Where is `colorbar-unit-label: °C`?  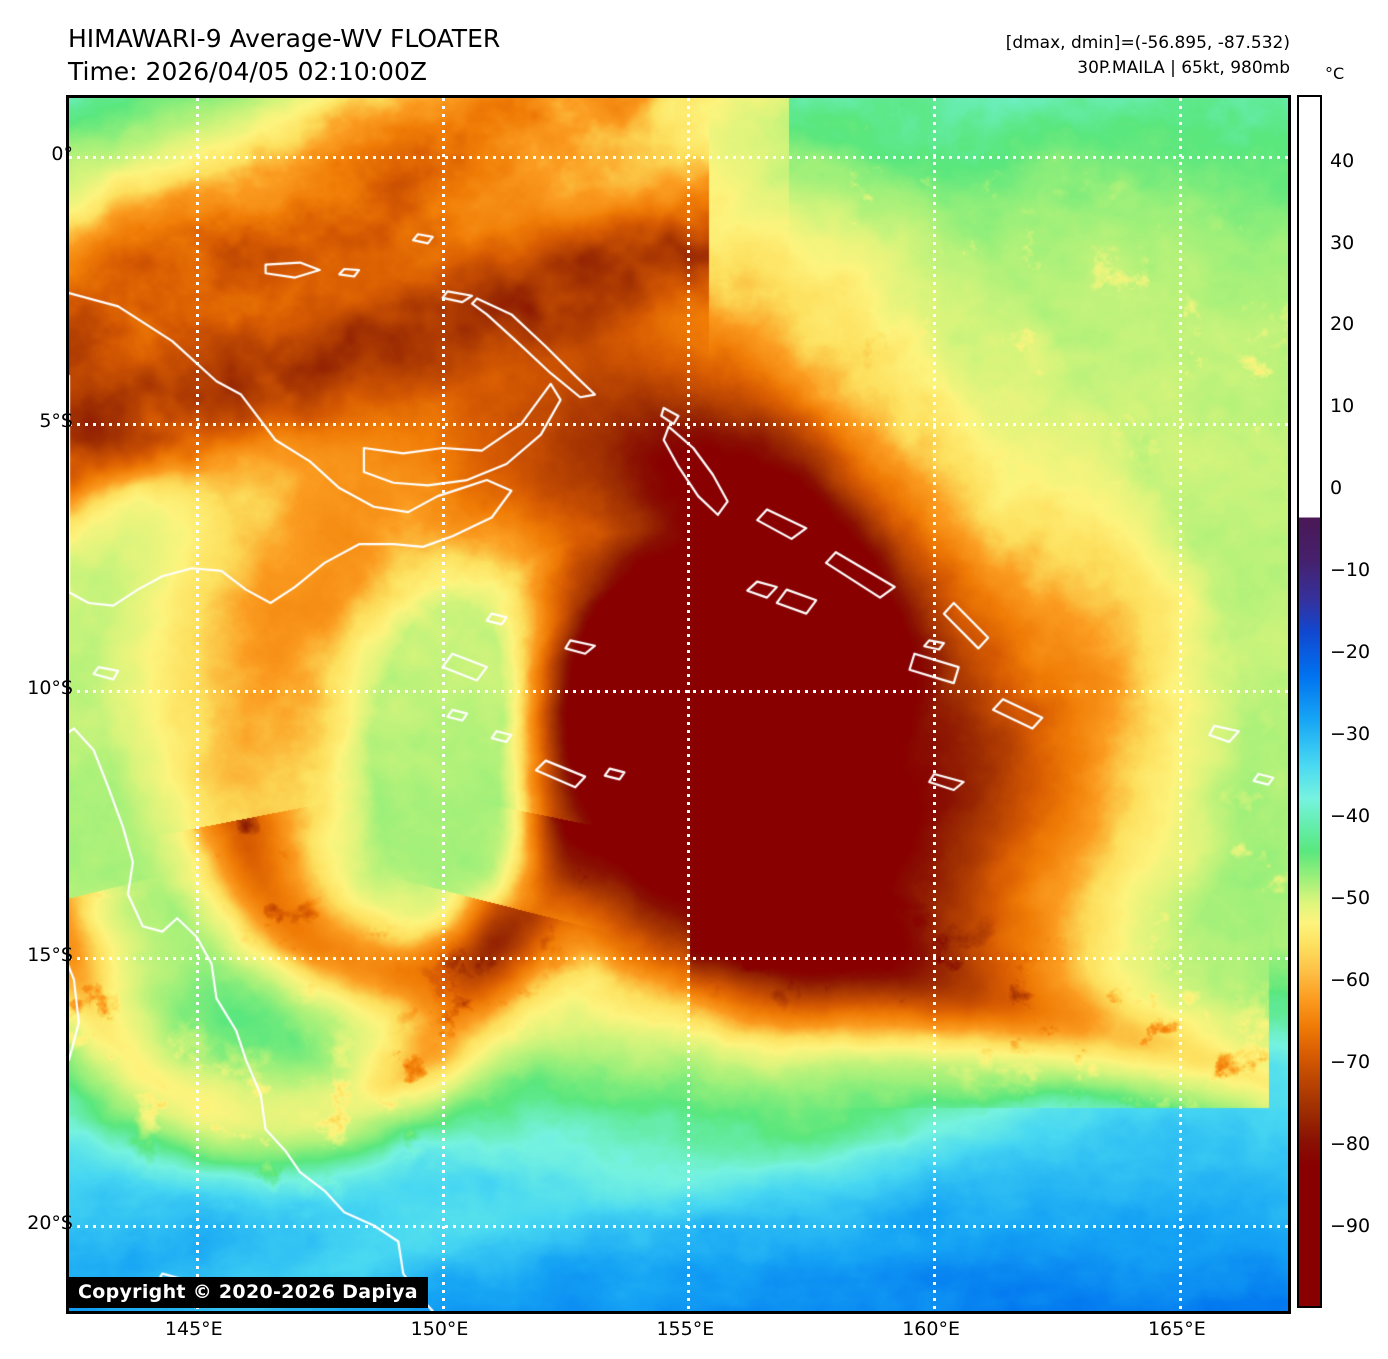 colorbar-unit-label: °C is located at coordinates (1335, 73).